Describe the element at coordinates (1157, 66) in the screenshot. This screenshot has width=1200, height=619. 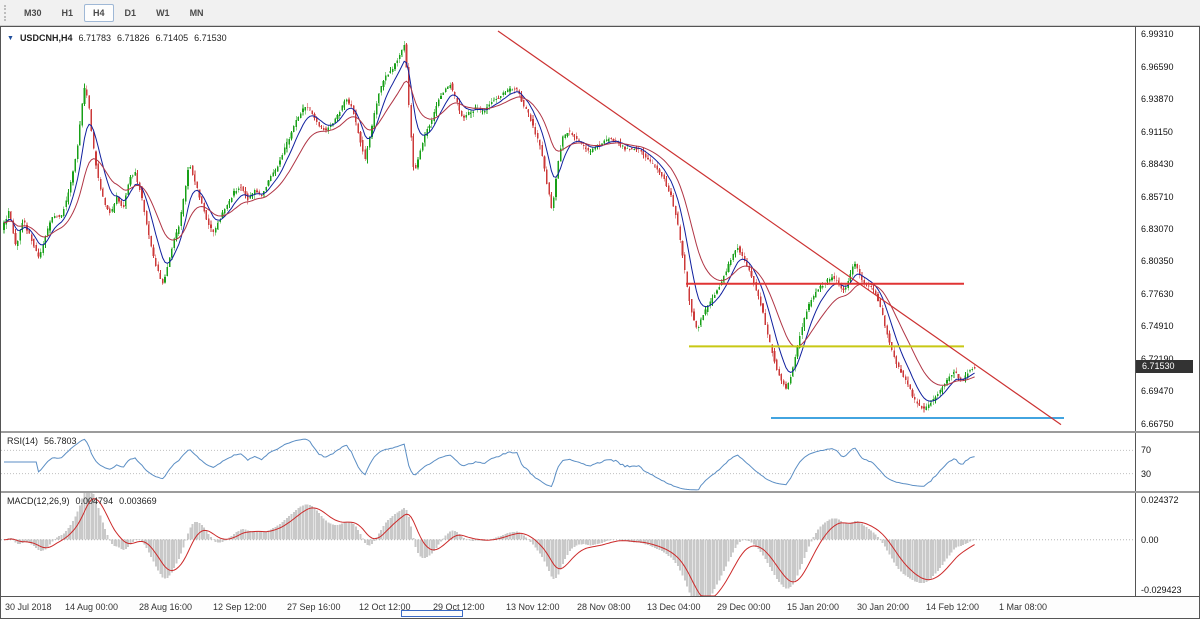
I see `price-axis-label: 6.96590` at that location.